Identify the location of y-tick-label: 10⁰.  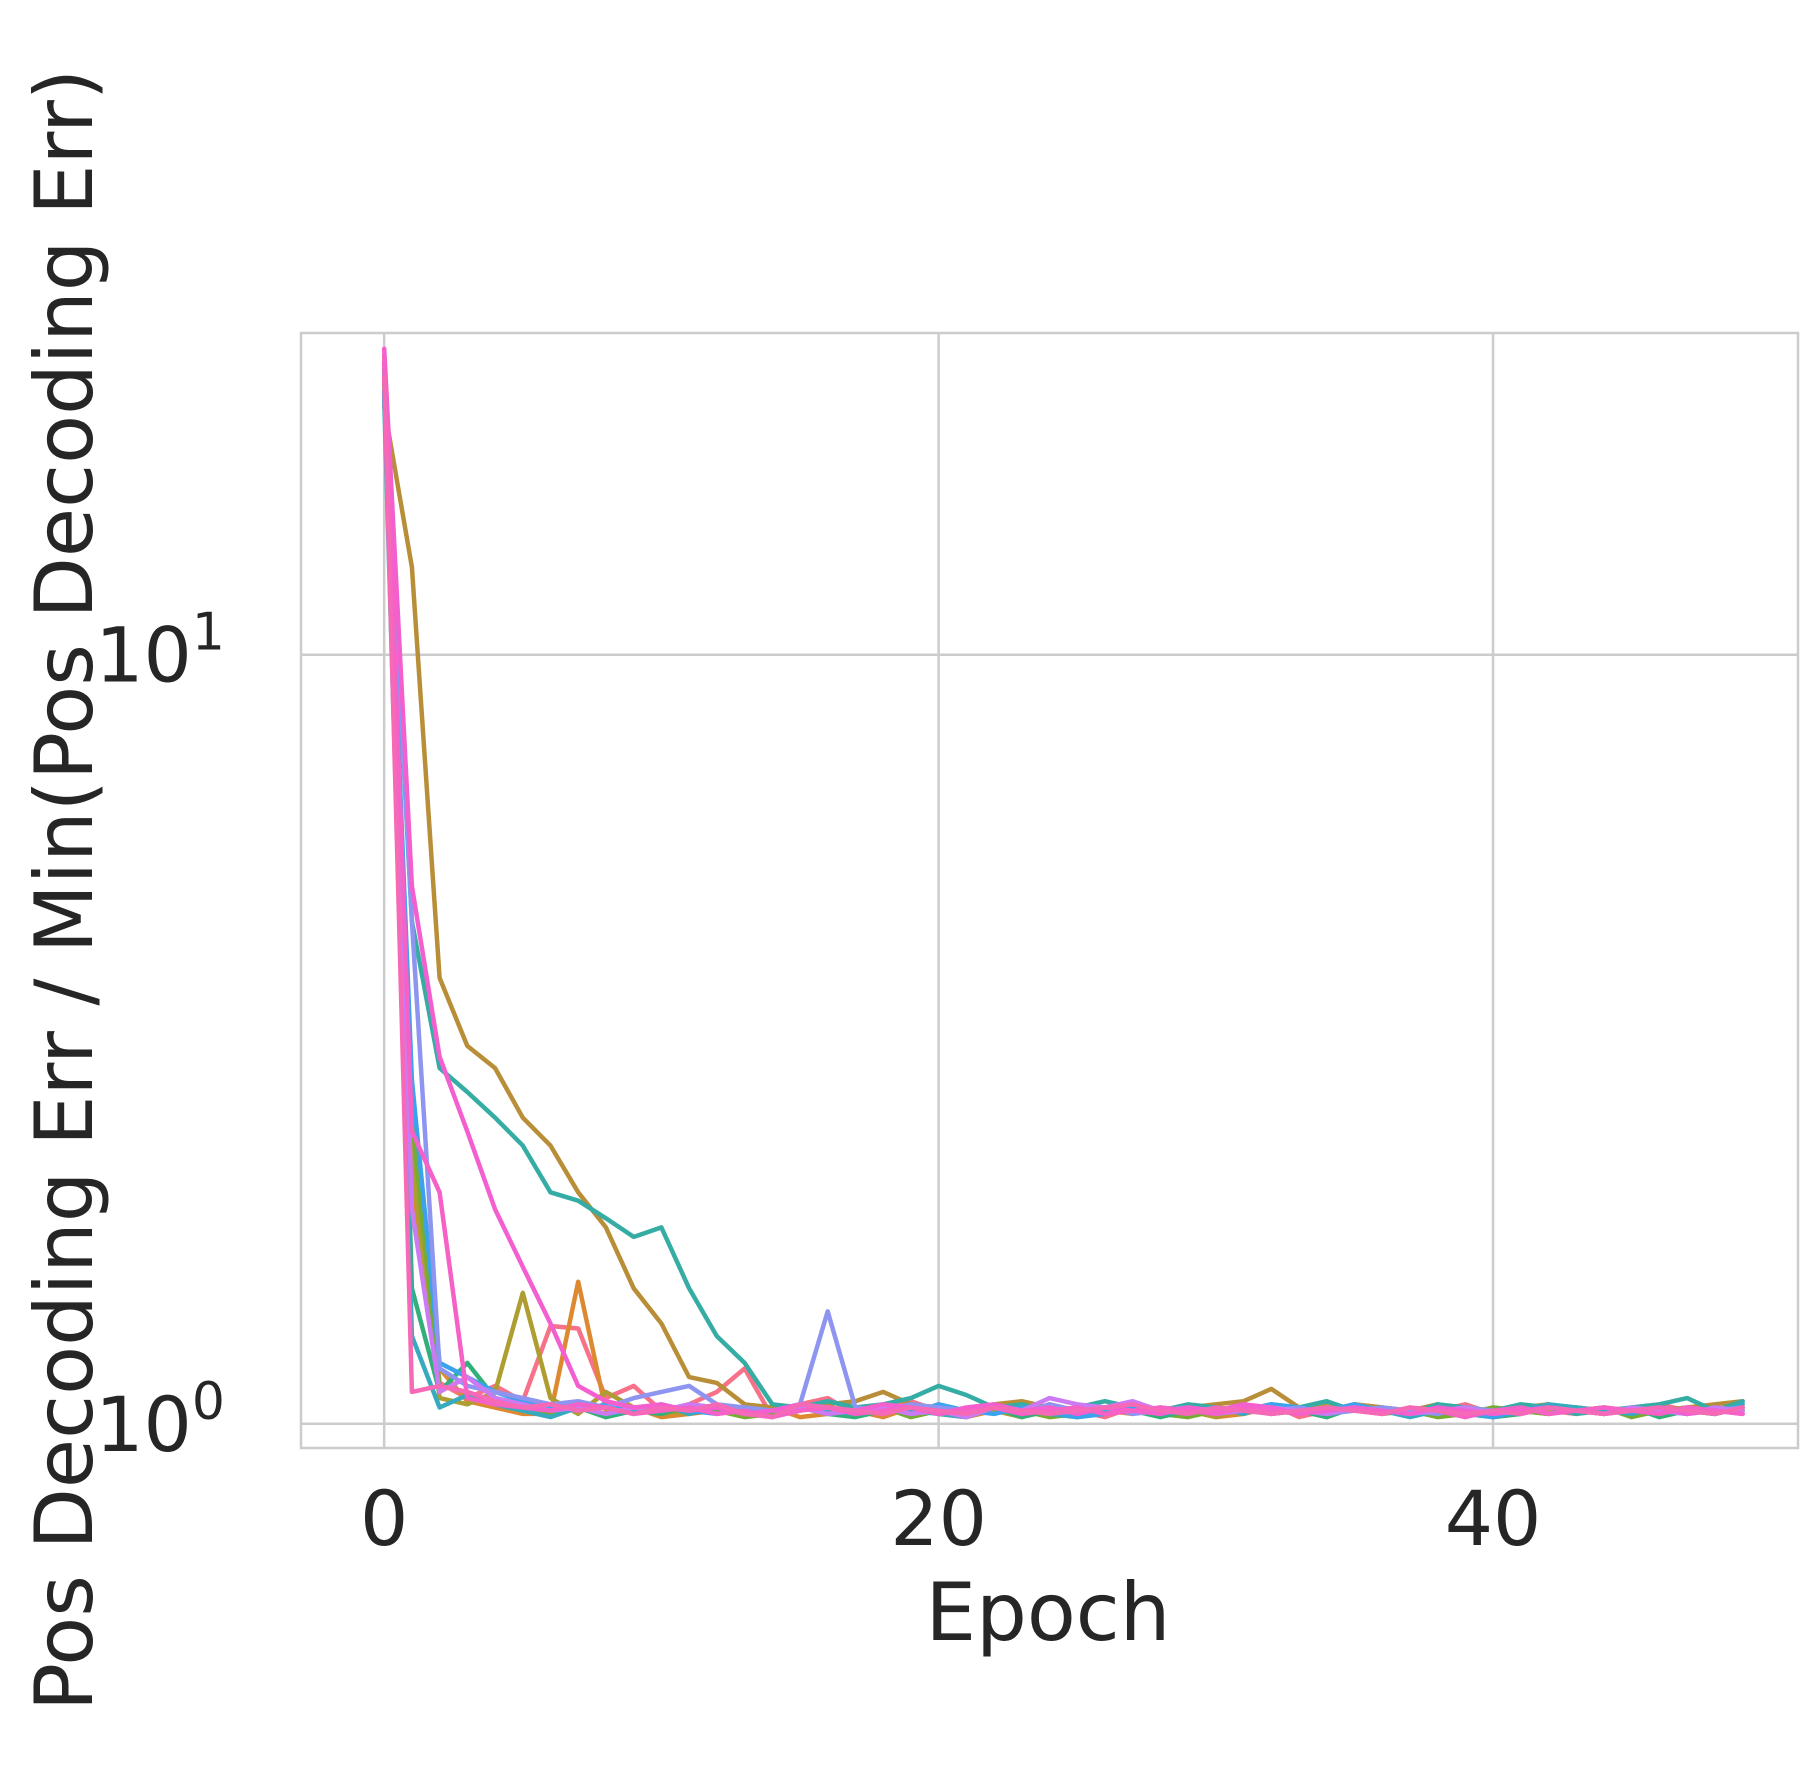
(160, 1420).